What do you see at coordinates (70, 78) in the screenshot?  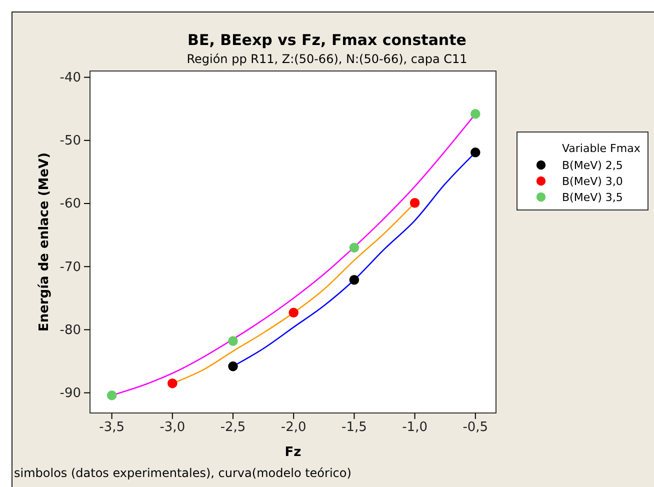 I see `y-tick-label: -40` at bounding box center [70, 78].